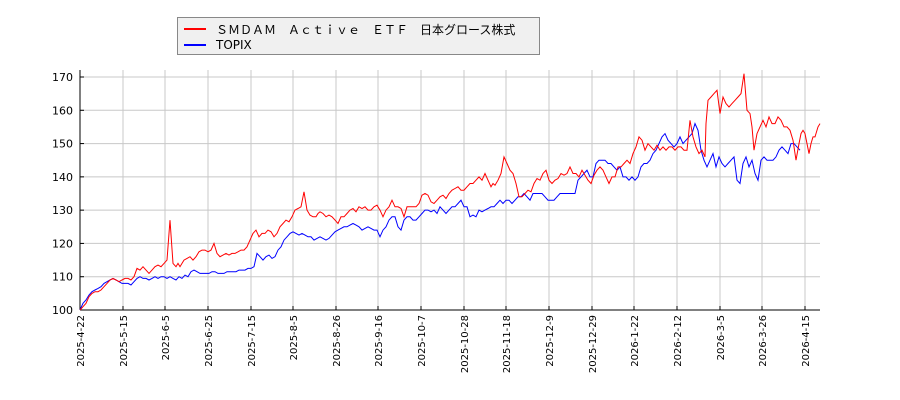  What do you see at coordinates (593, 344) in the screenshot?
I see `x-tick-label: 2025-12-29` at bounding box center [593, 344].